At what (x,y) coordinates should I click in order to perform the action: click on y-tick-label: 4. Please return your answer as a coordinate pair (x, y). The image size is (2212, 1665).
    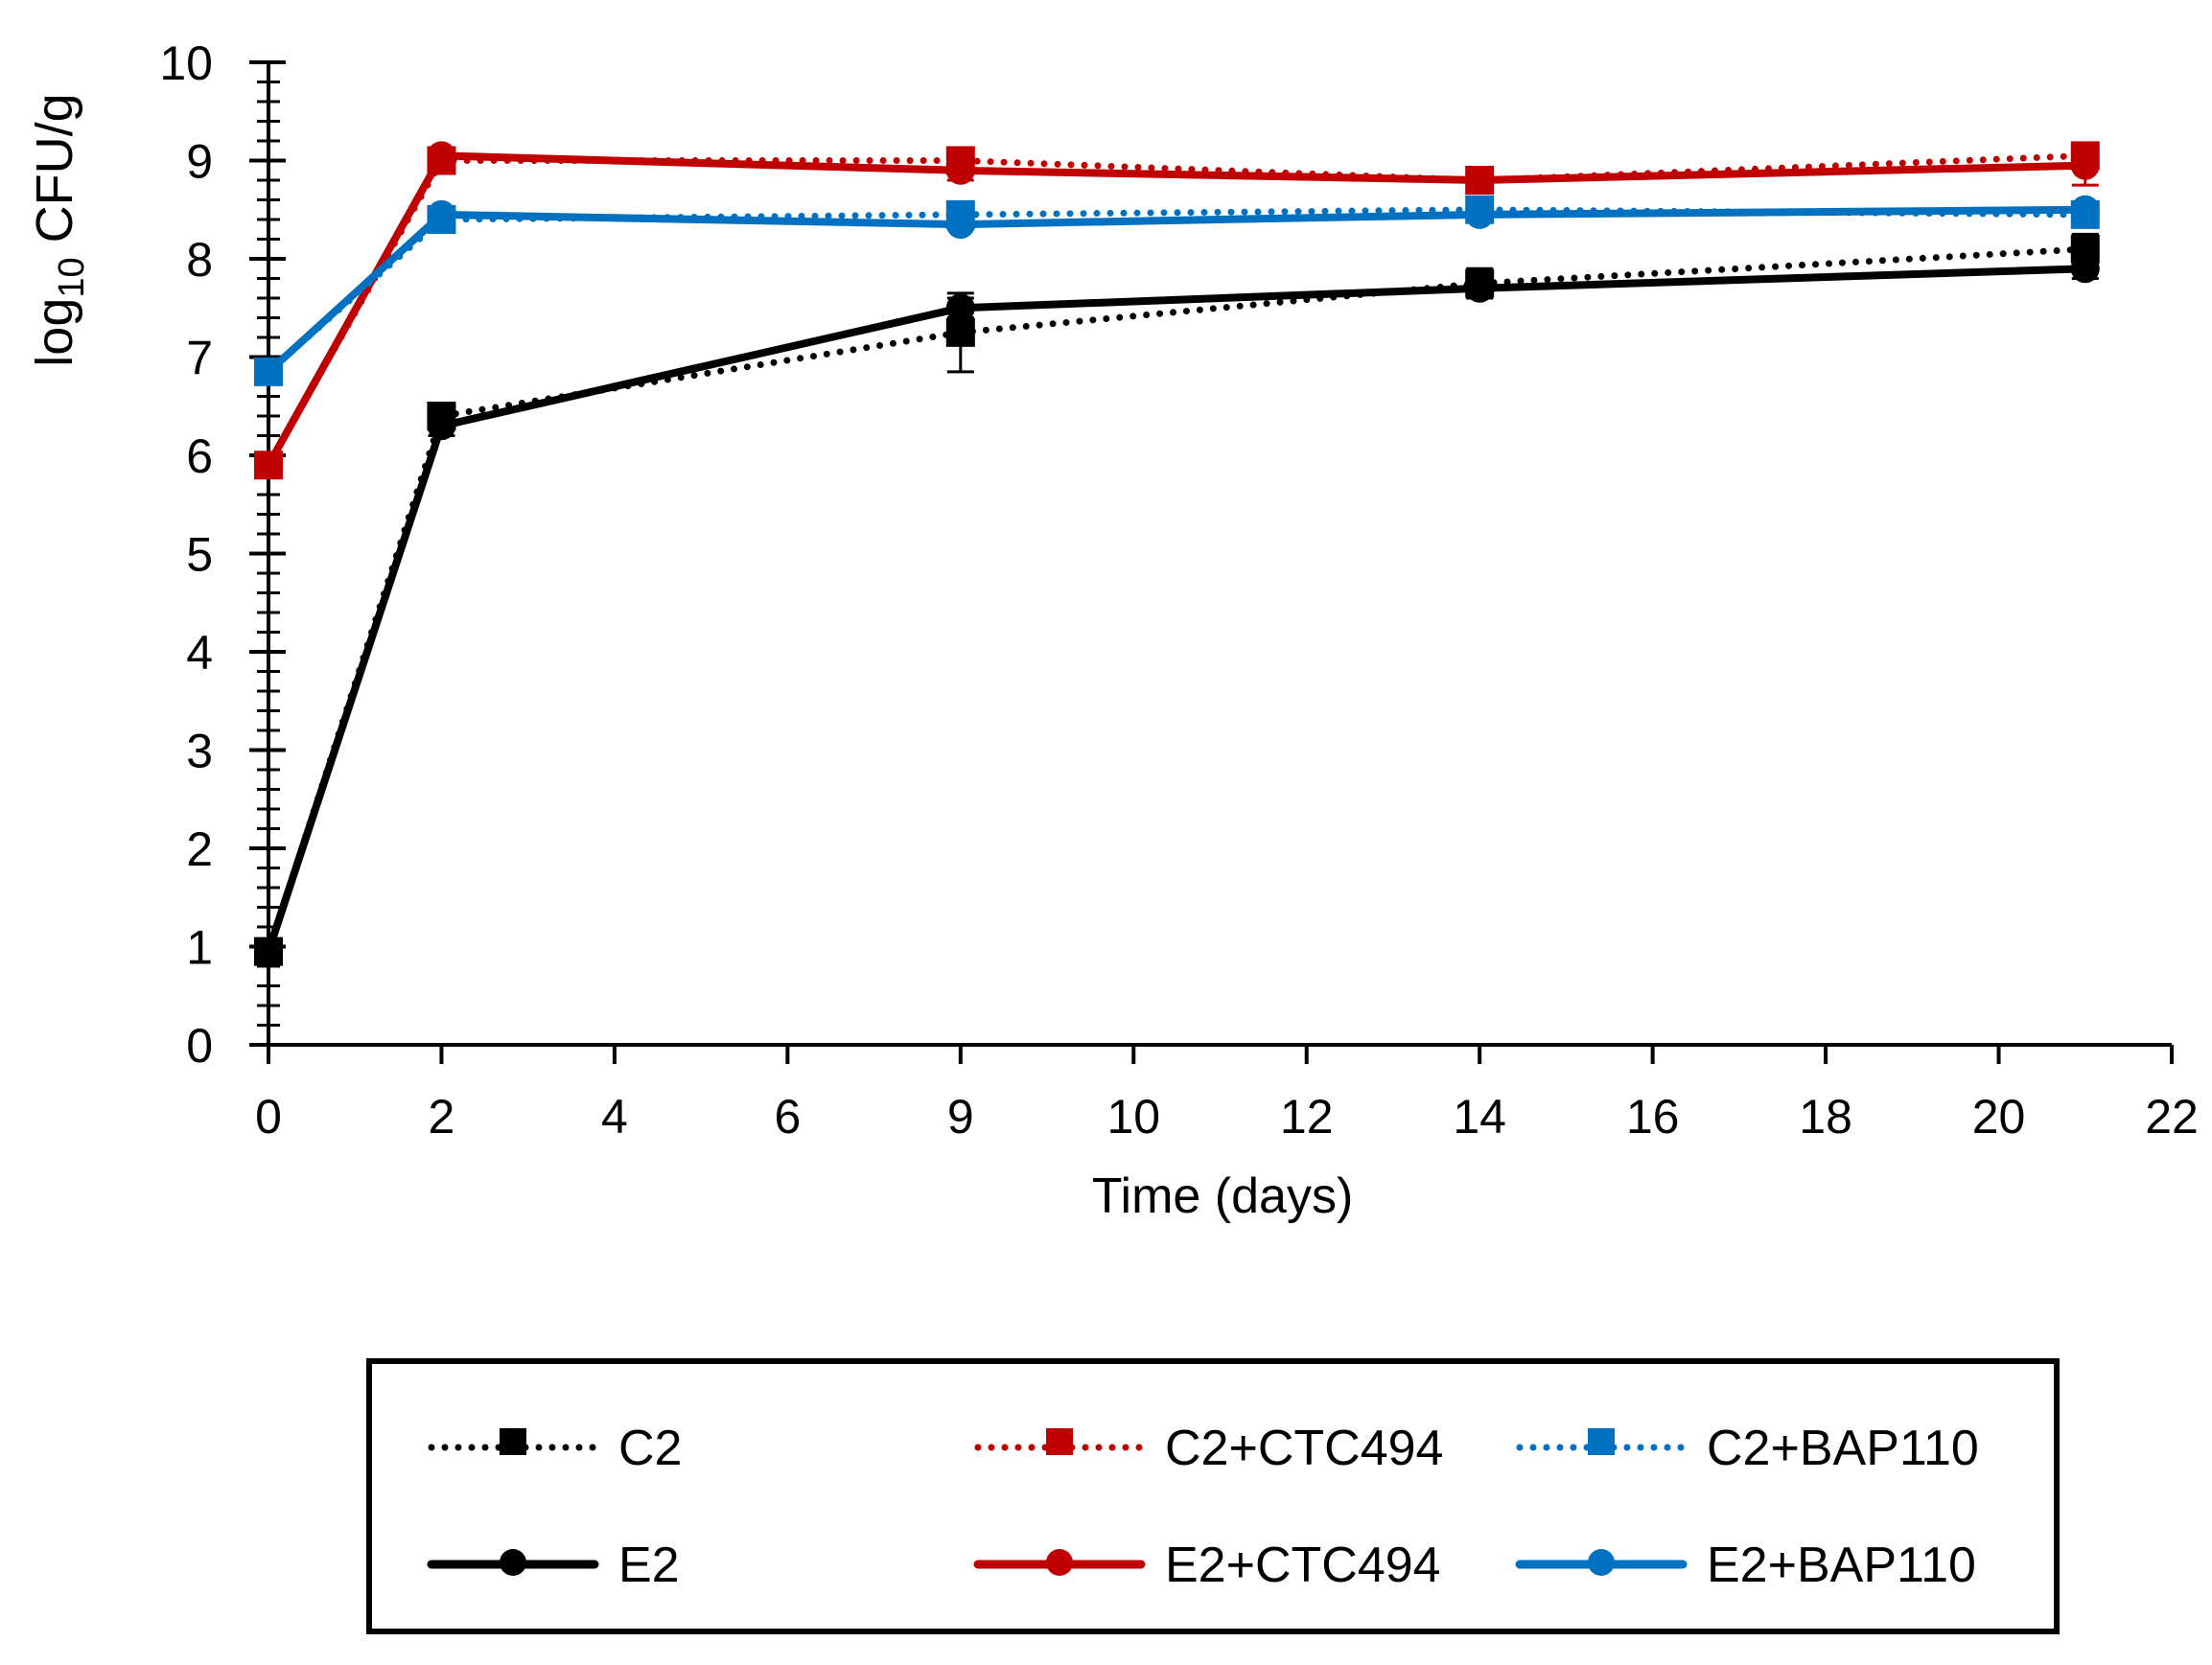
    Looking at the image, I should click on (199, 653).